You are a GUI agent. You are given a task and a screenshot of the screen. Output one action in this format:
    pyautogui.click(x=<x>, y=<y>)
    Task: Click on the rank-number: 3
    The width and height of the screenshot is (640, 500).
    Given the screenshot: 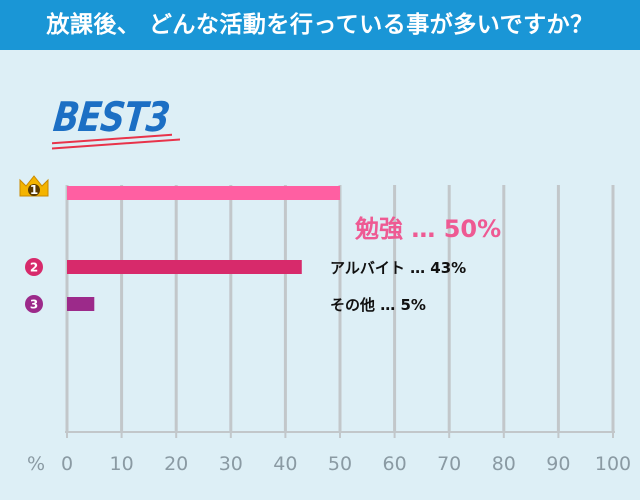 What is the action you would take?
    pyautogui.click(x=34, y=305)
    